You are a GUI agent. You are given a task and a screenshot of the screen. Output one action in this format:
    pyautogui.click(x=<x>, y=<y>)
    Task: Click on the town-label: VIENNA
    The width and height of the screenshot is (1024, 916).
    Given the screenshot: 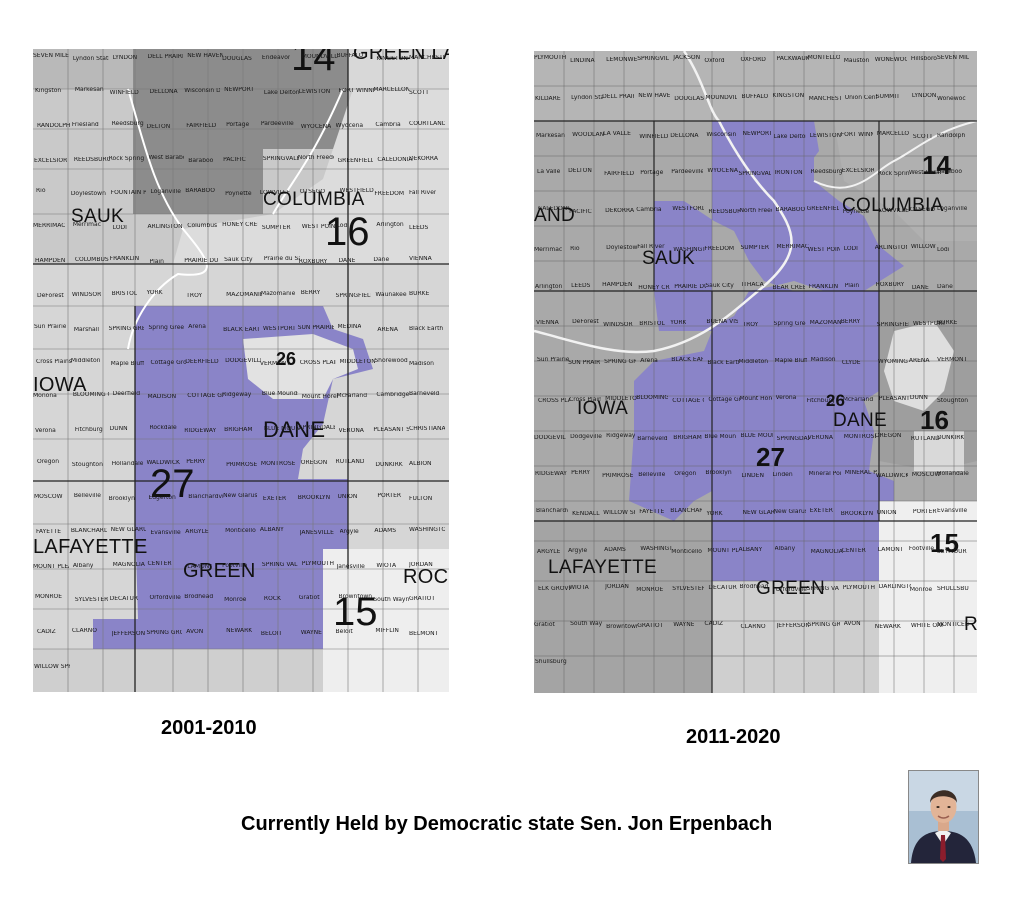 What is the action you would take?
    pyautogui.click(x=420, y=259)
    